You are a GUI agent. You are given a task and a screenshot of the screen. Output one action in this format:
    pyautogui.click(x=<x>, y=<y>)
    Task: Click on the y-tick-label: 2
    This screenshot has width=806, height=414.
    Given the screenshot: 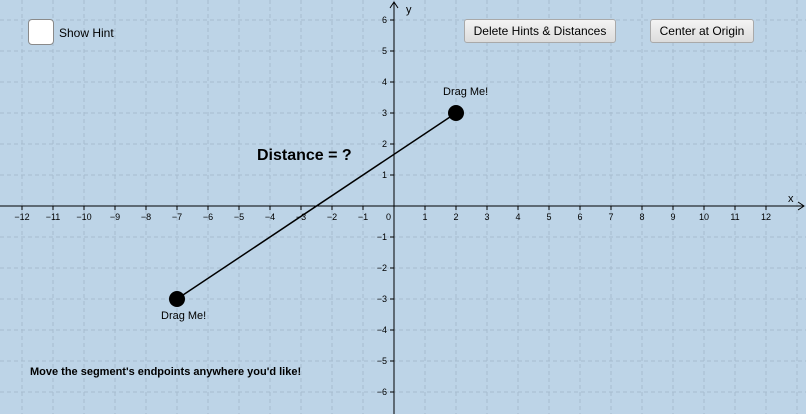 What is the action you would take?
    pyautogui.click(x=384, y=144)
    